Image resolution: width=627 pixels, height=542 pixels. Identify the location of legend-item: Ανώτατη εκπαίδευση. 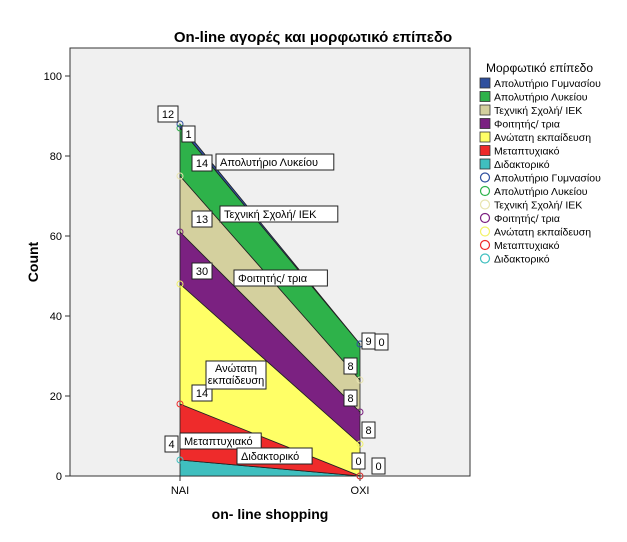
(535, 137).